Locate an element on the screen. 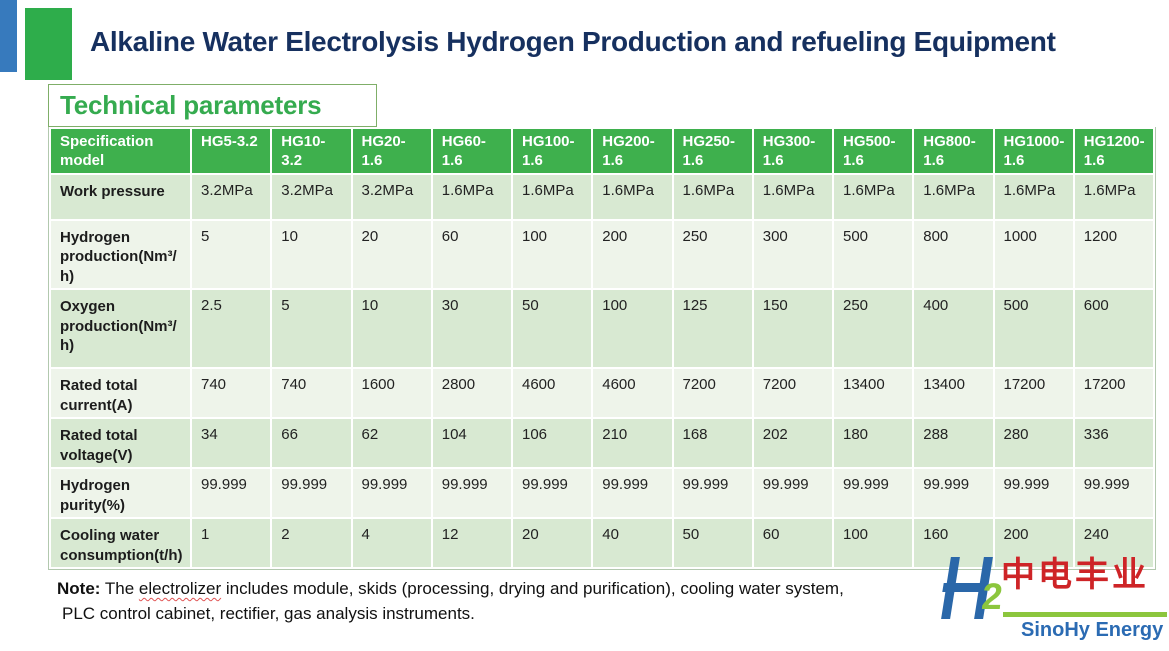 Image resolution: width=1169 pixels, height=651 pixels. row-label: Hydrogen purity(%) is located at coordinates (120, 493).